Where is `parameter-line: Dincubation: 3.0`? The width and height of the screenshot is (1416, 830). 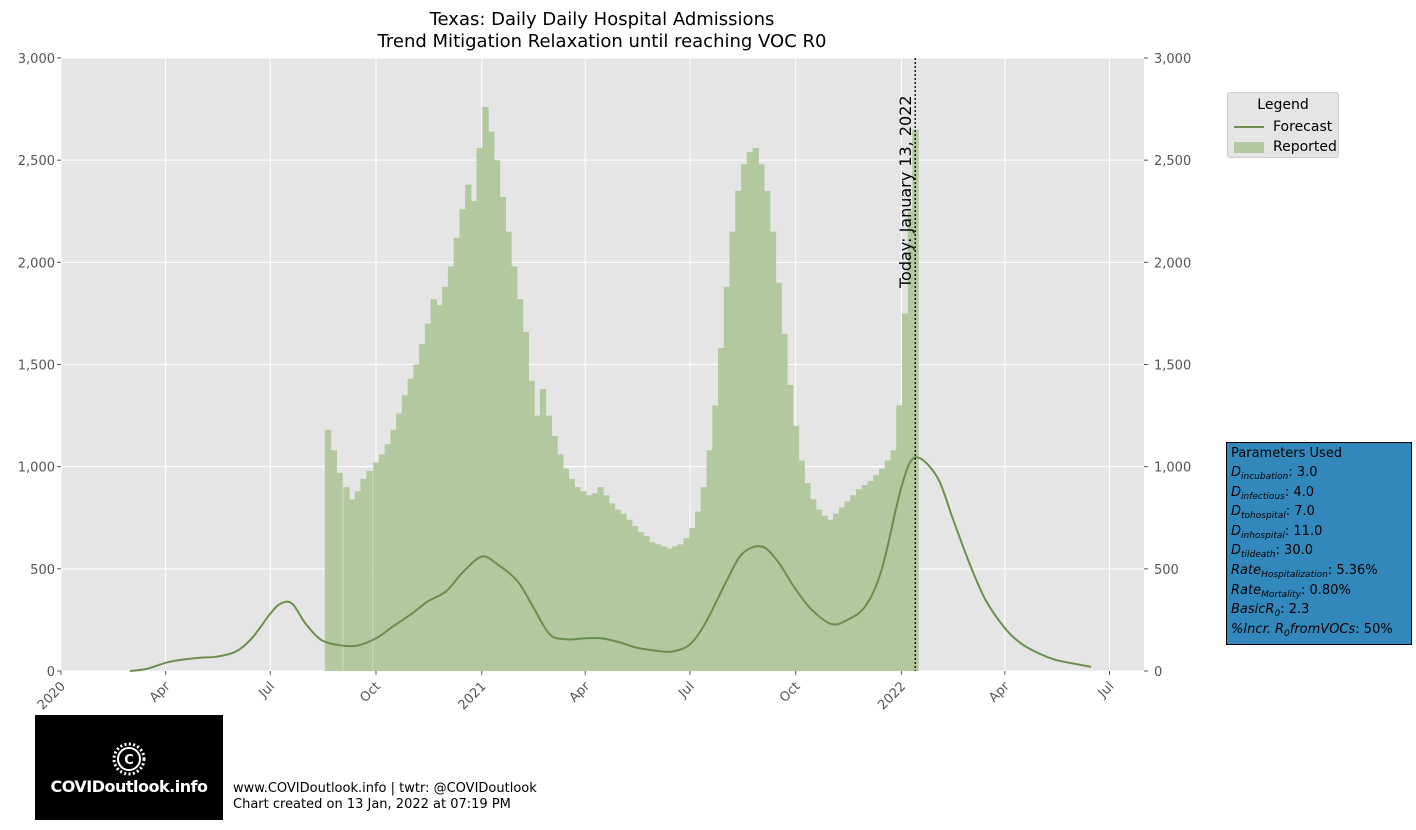
parameter-line: Dincubation: 3.0 is located at coordinates (1274, 473).